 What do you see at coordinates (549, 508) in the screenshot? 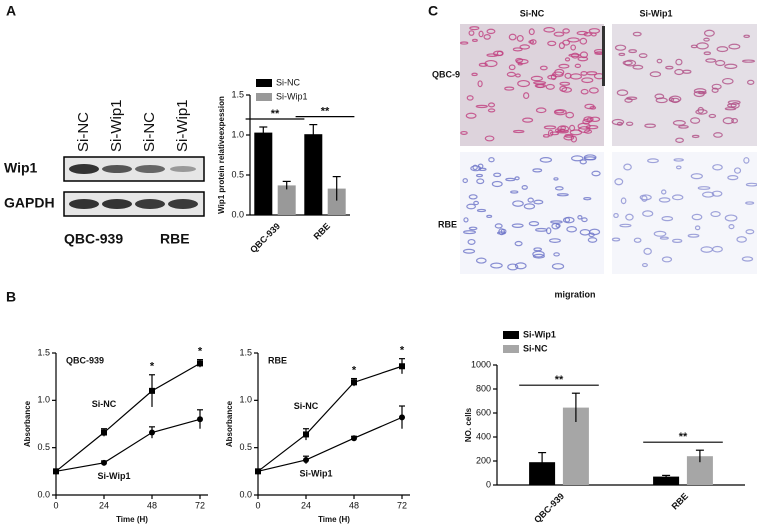
I see `x-tick-label: QBC-939` at bounding box center [549, 508].